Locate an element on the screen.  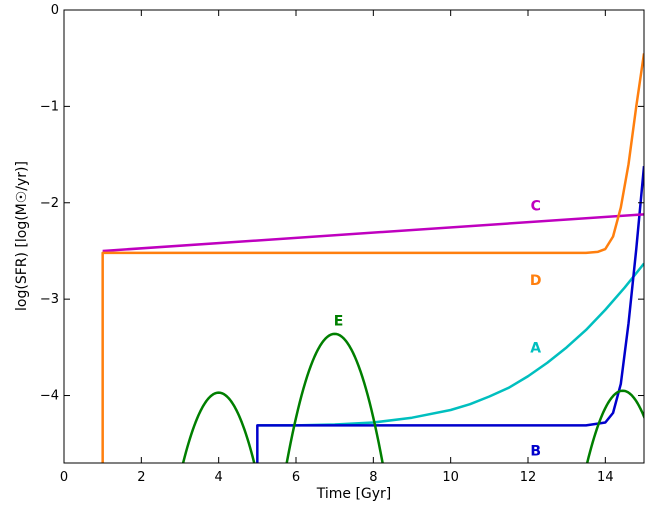
y-tick-label: −4 is located at coordinates (49, 396).